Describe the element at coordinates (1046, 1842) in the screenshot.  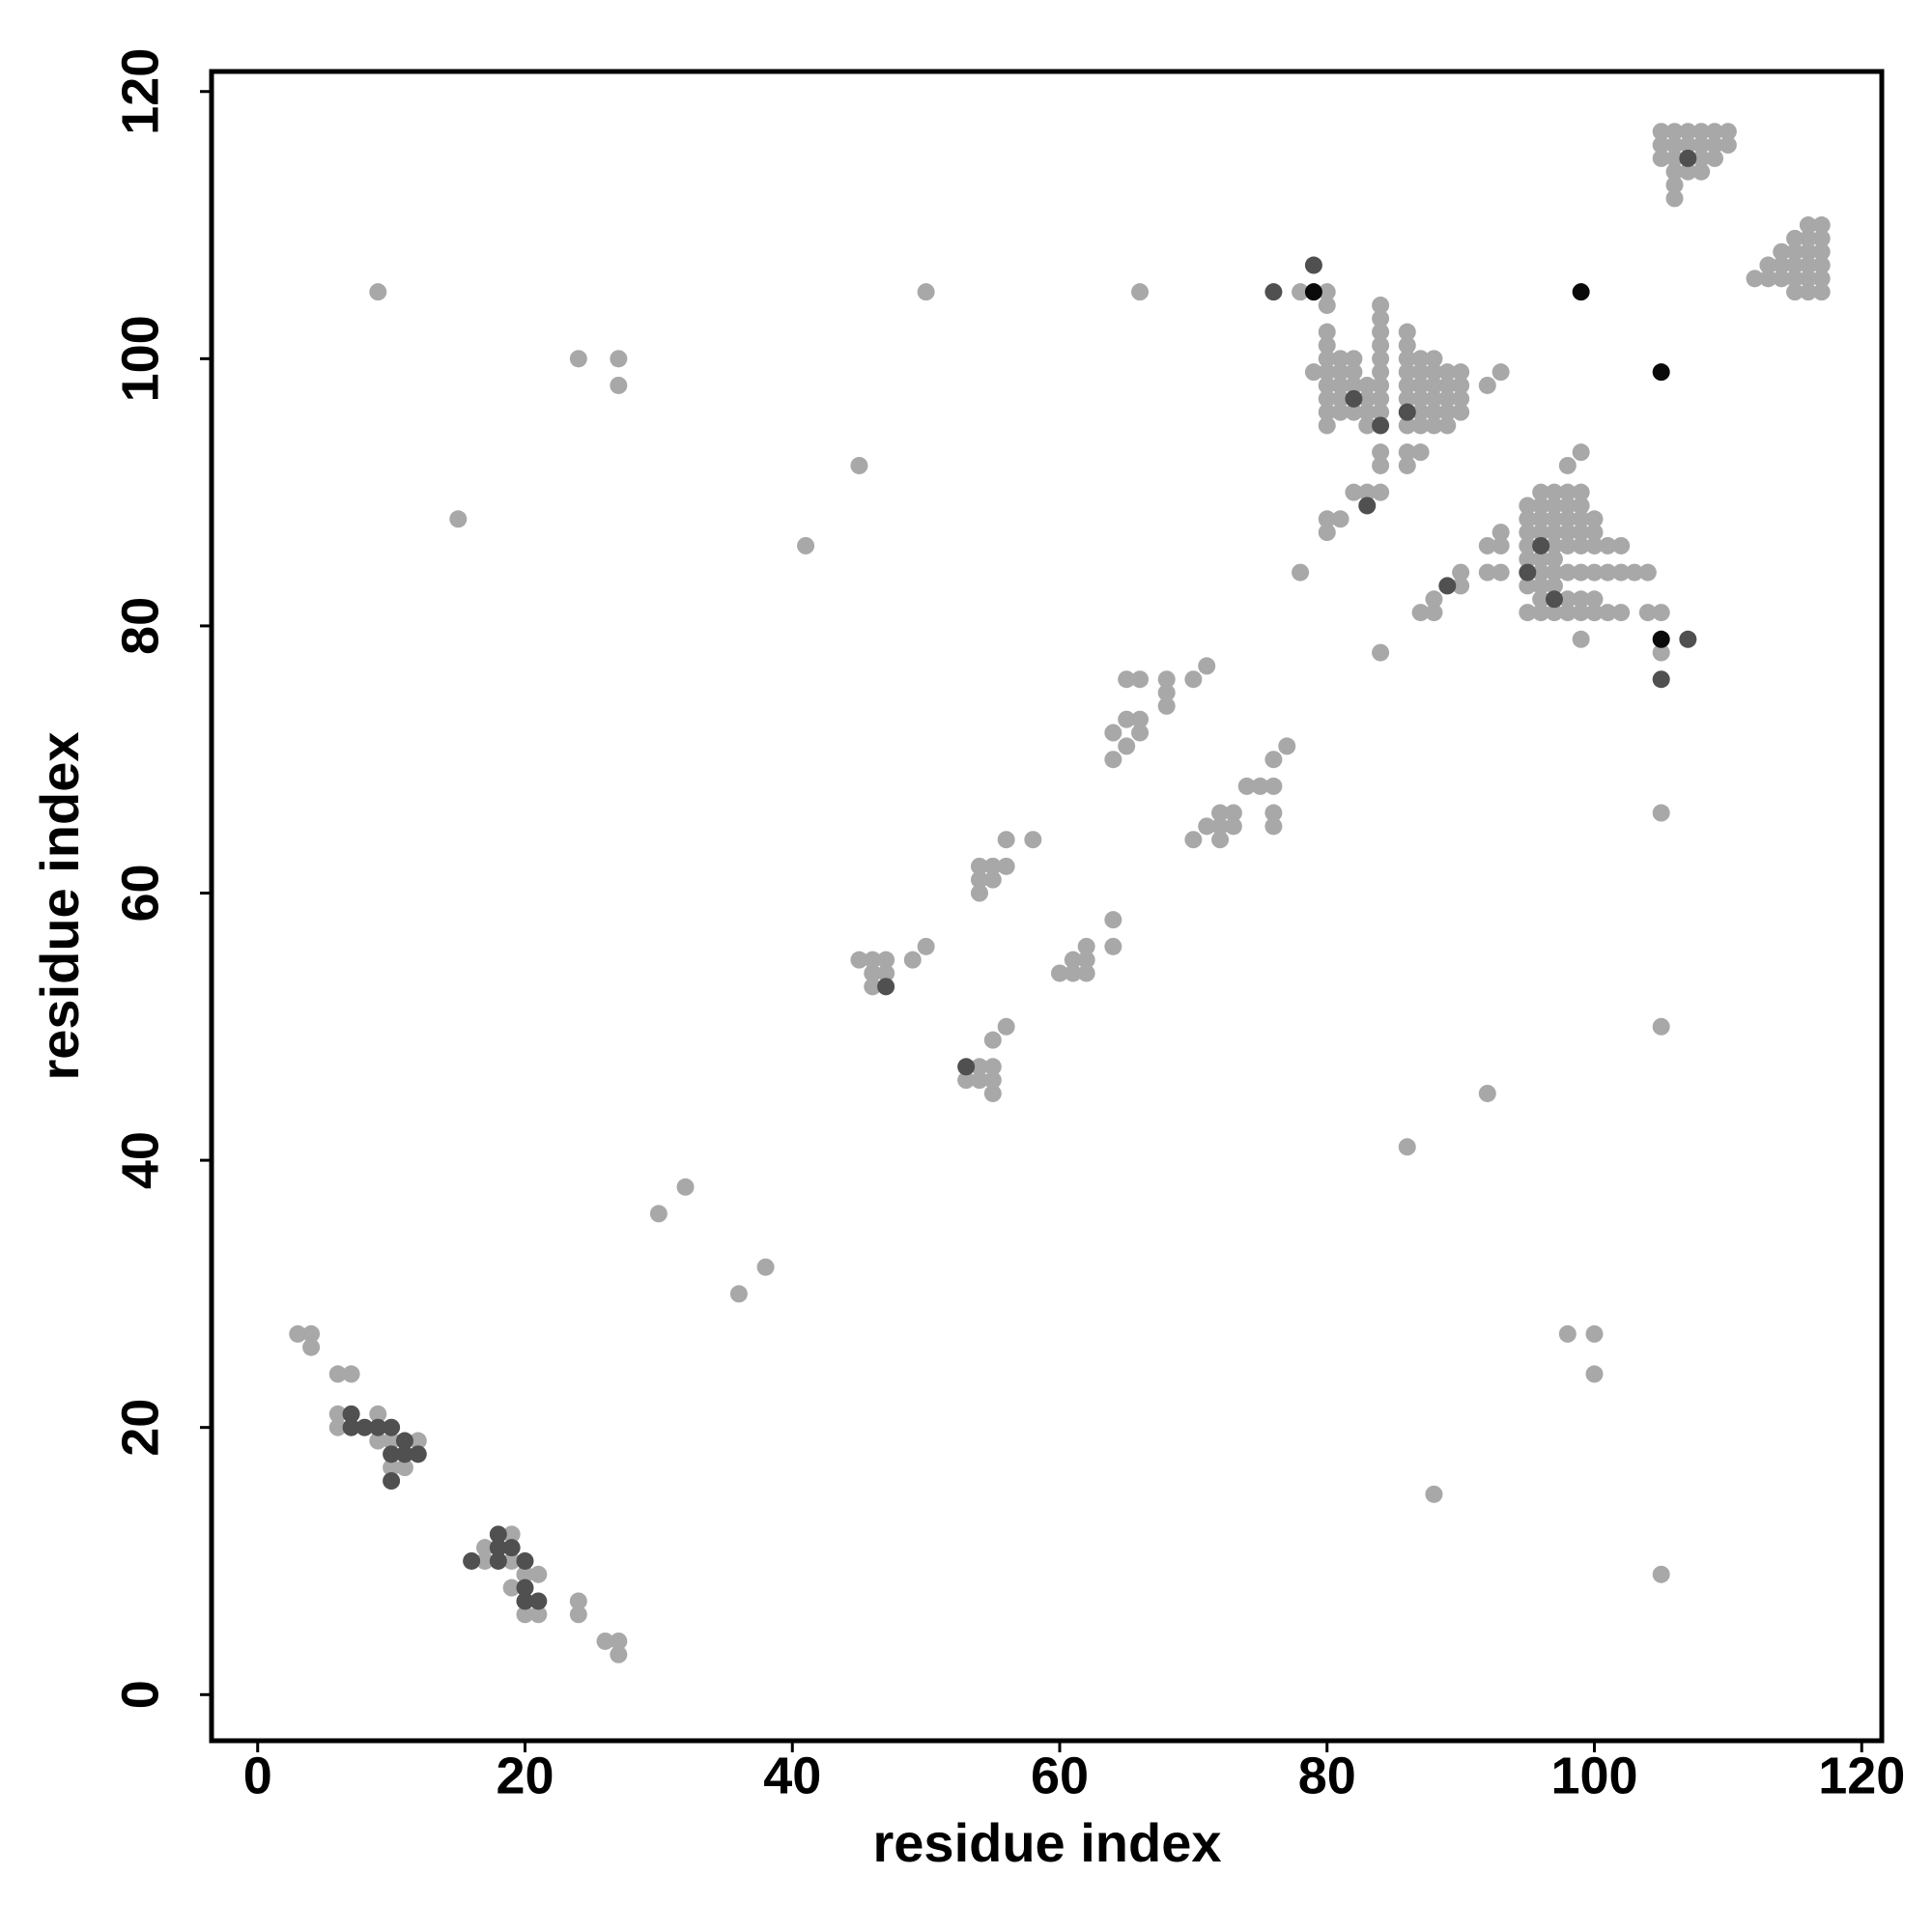
I see `x-axis-label: residue index` at that location.